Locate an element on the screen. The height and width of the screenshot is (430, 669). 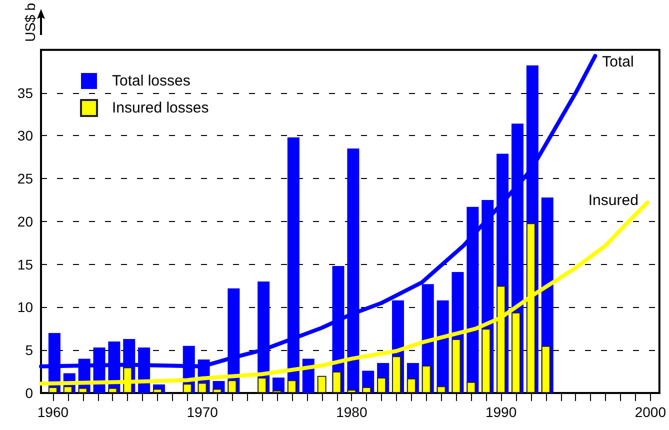
y-tick-label: 10 is located at coordinates (25, 307).